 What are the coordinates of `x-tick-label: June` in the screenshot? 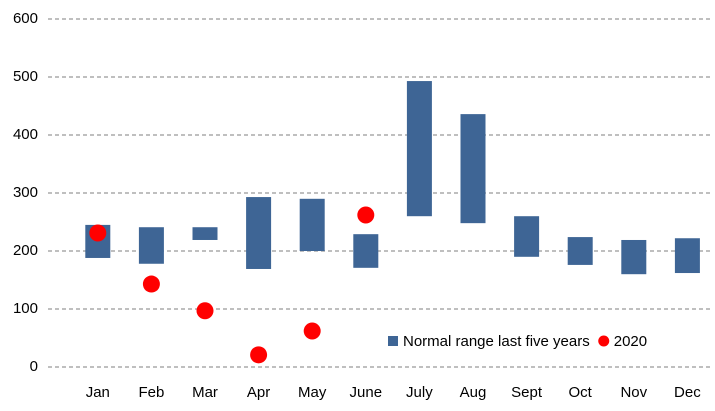 It's located at (366, 392).